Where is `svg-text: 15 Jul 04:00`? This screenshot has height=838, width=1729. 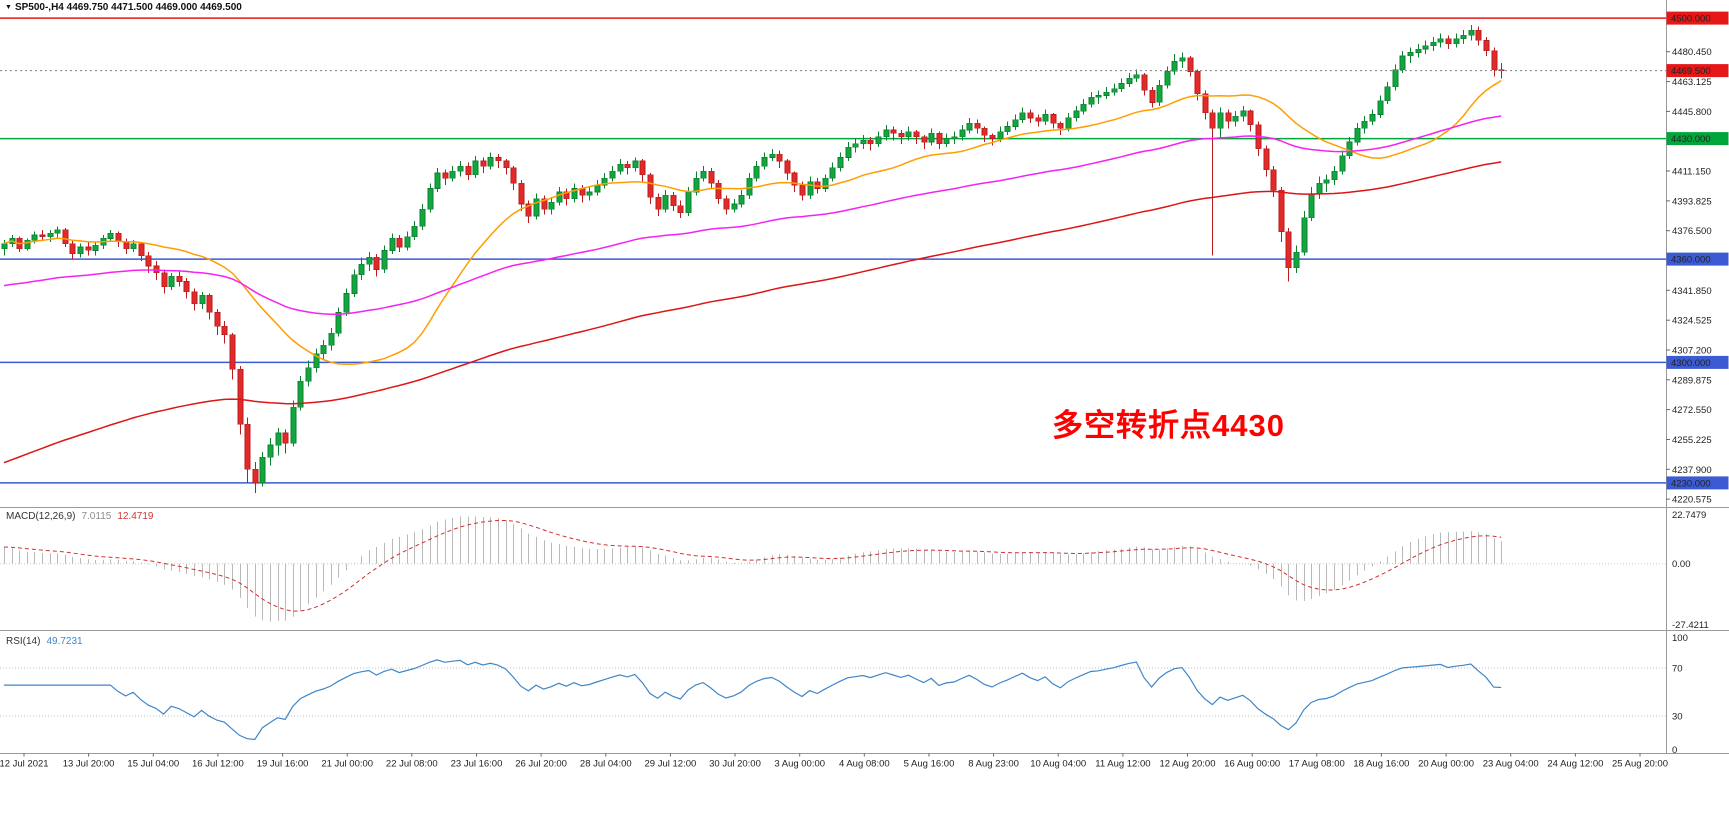
svg-text: 15 Jul 04:00 is located at coordinates (153, 764).